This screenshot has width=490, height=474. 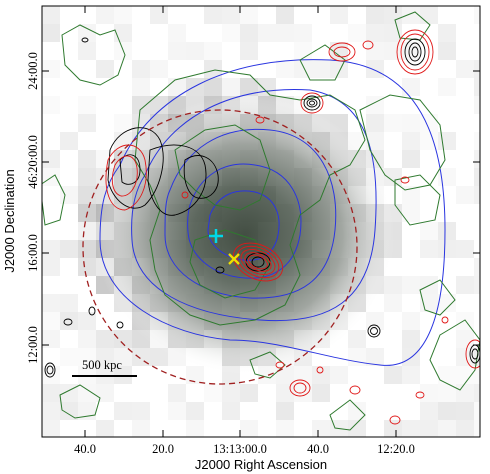 I want to click on y-tick-label: 46:20:00.0, so click(x=33, y=162).